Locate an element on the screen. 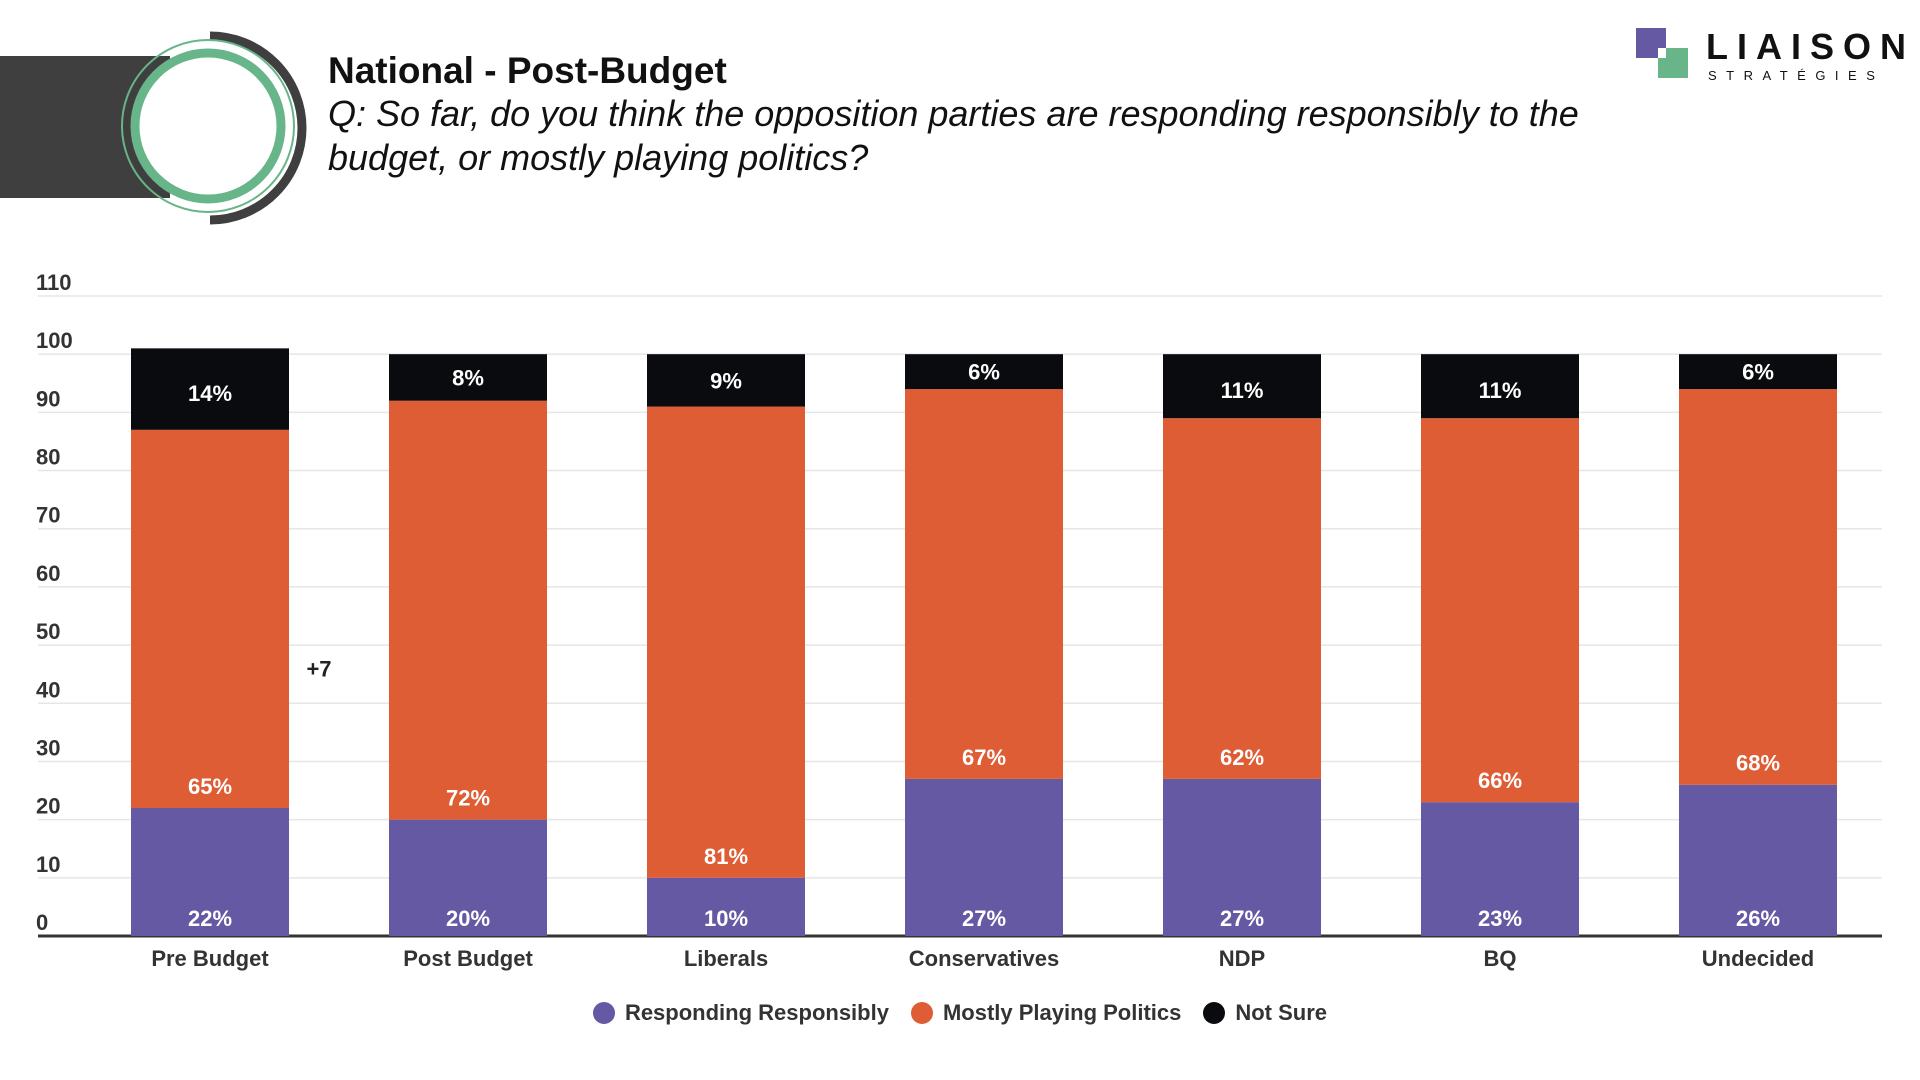 This screenshot has width=1920, height=1080. data-label: 81% is located at coordinates (726, 856).